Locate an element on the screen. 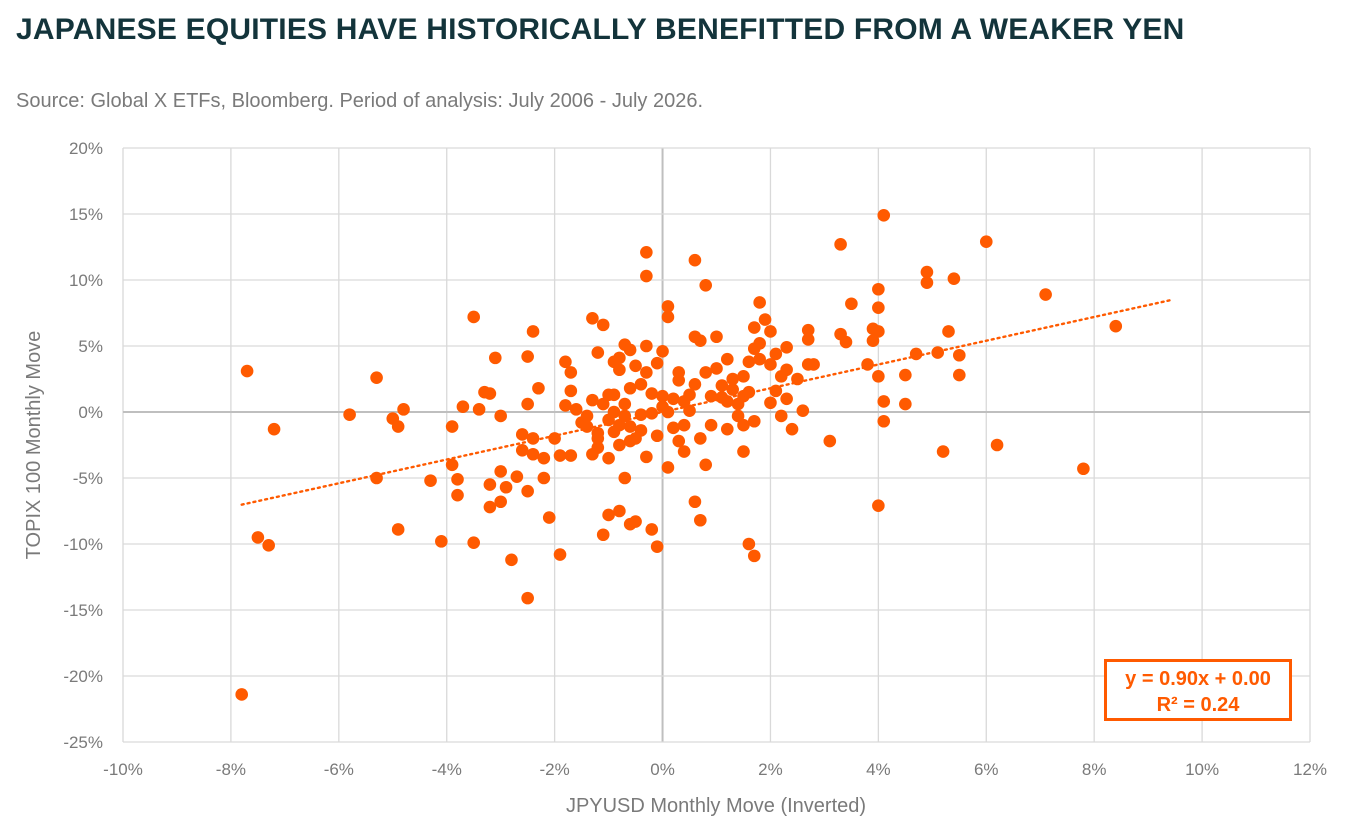 This screenshot has width=1350, height=834. regression-annotation: y = 0.90x + 0.00 R² = 0.24 is located at coordinates (1198, 690).